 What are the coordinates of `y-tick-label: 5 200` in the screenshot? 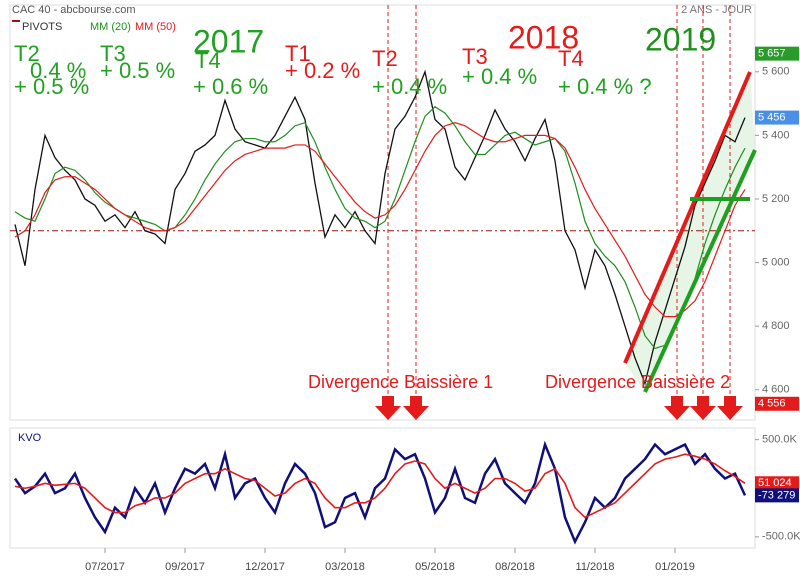 It's located at (776, 199).